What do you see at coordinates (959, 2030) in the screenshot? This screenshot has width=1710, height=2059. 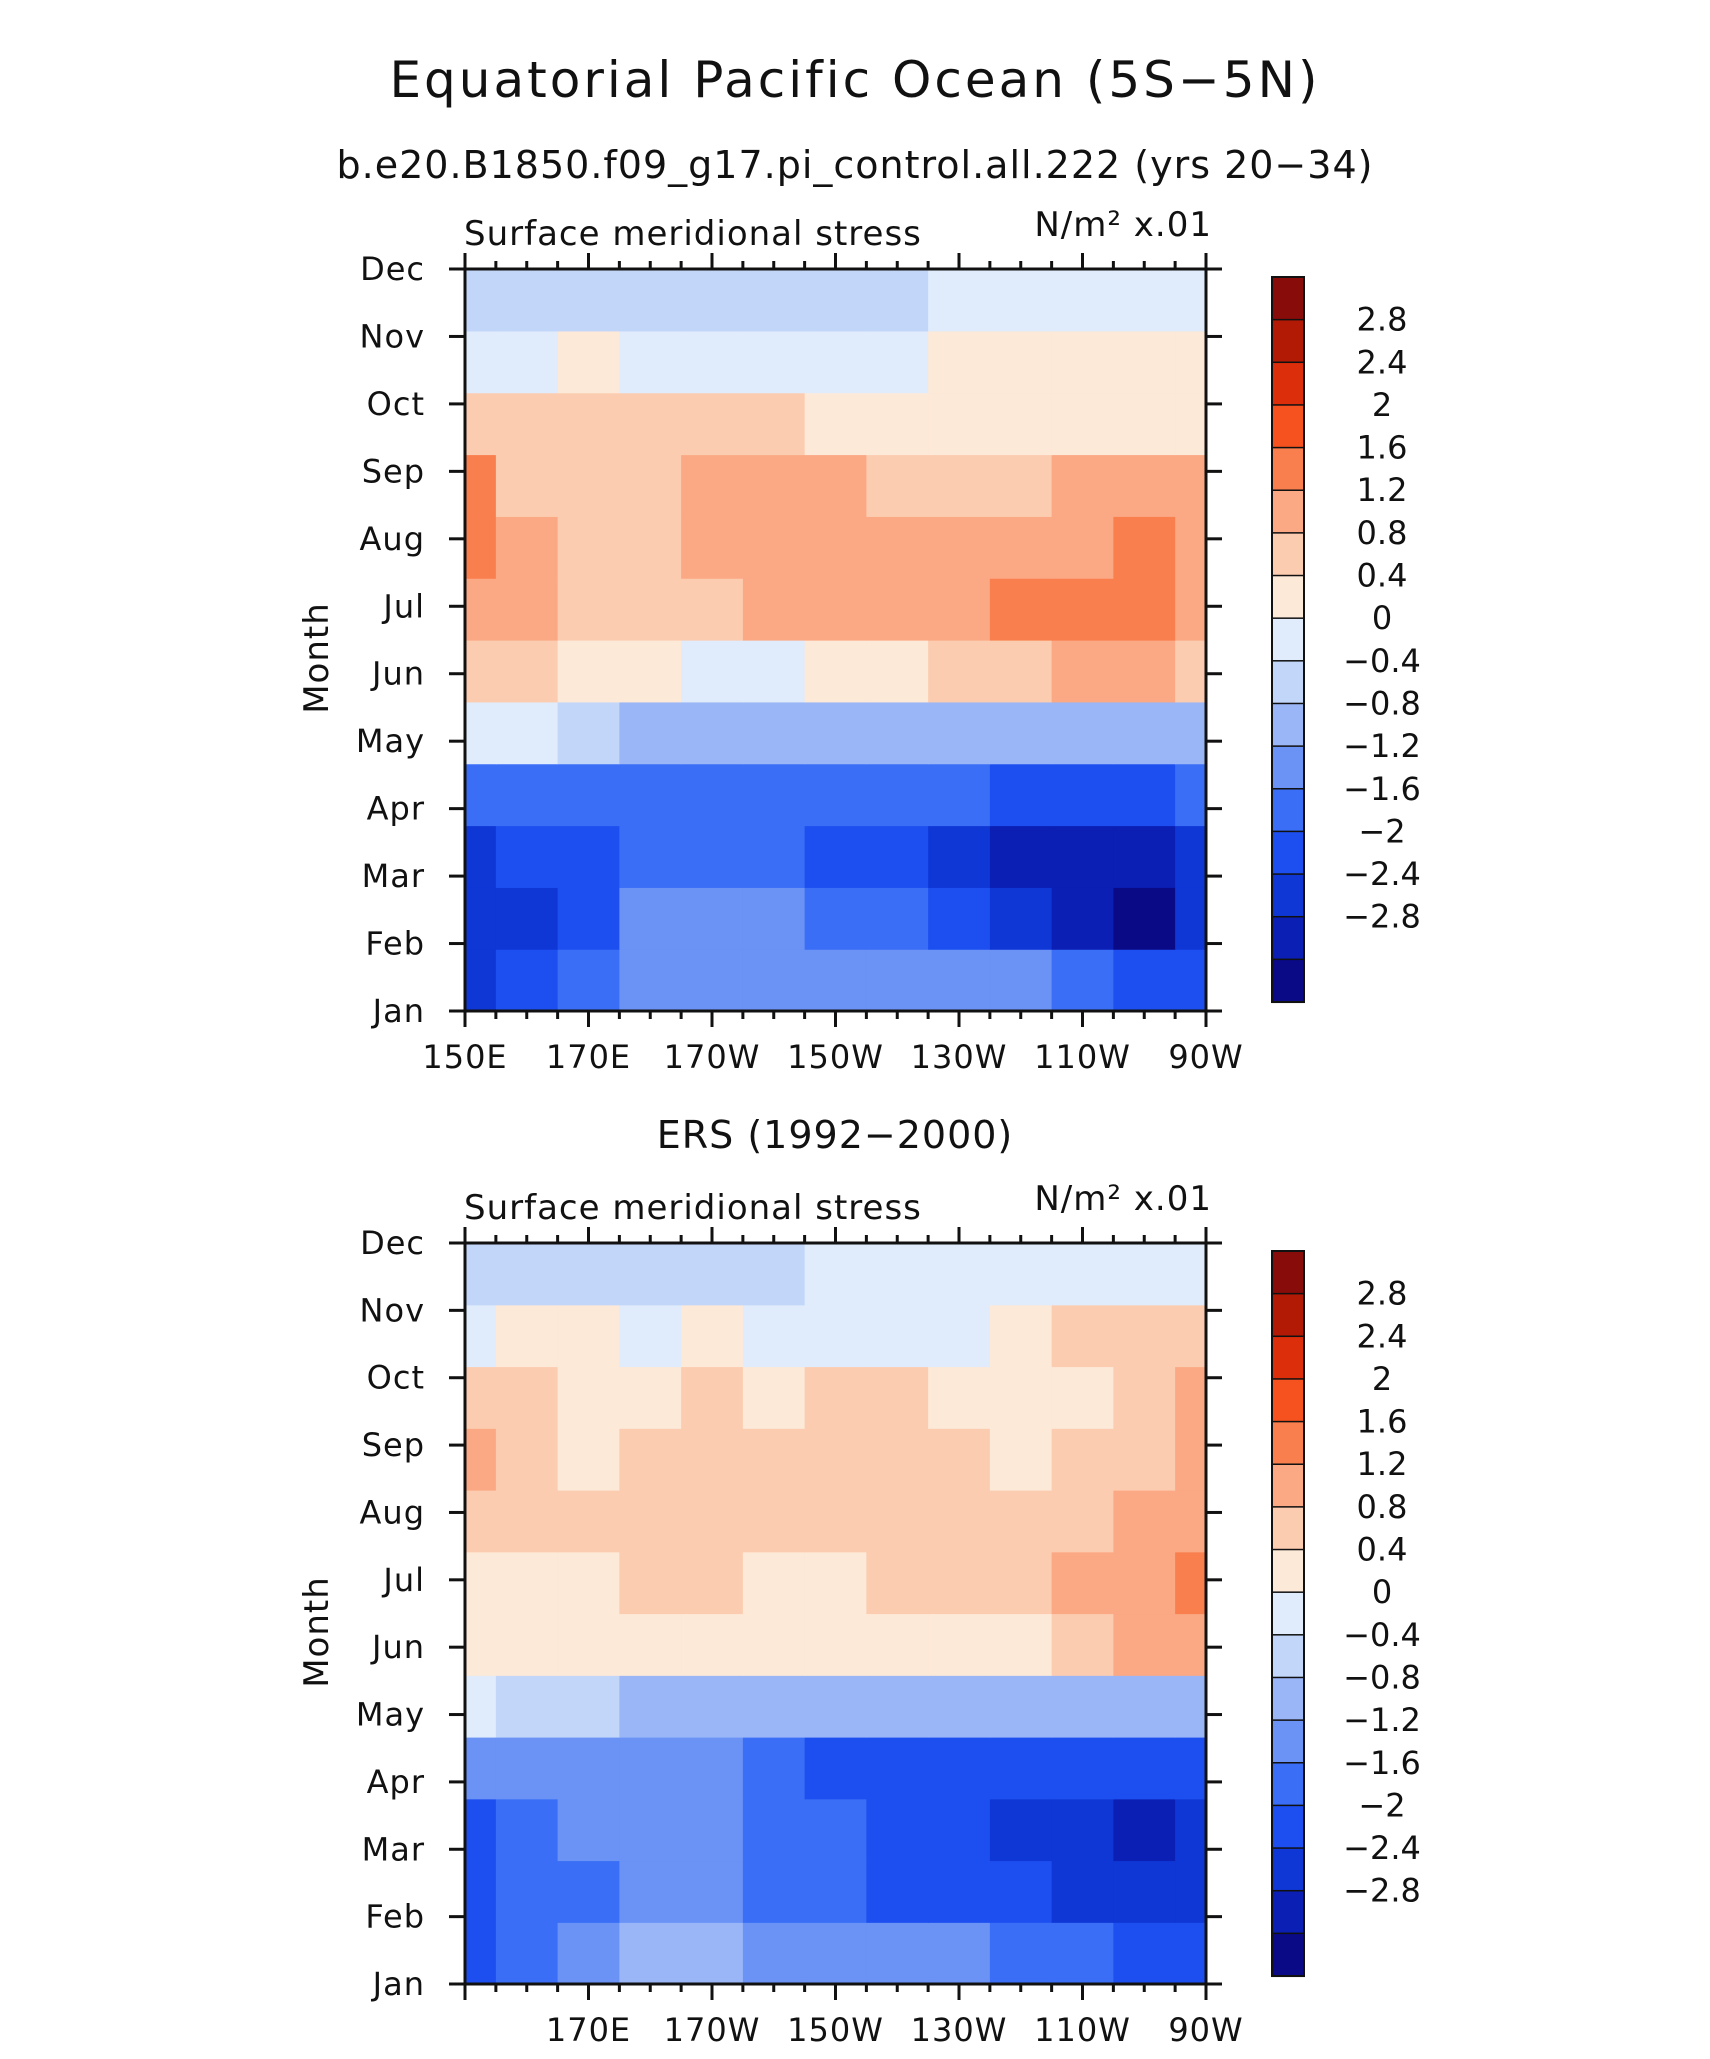 I see `x-tick-label: 130W` at bounding box center [959, 2030].